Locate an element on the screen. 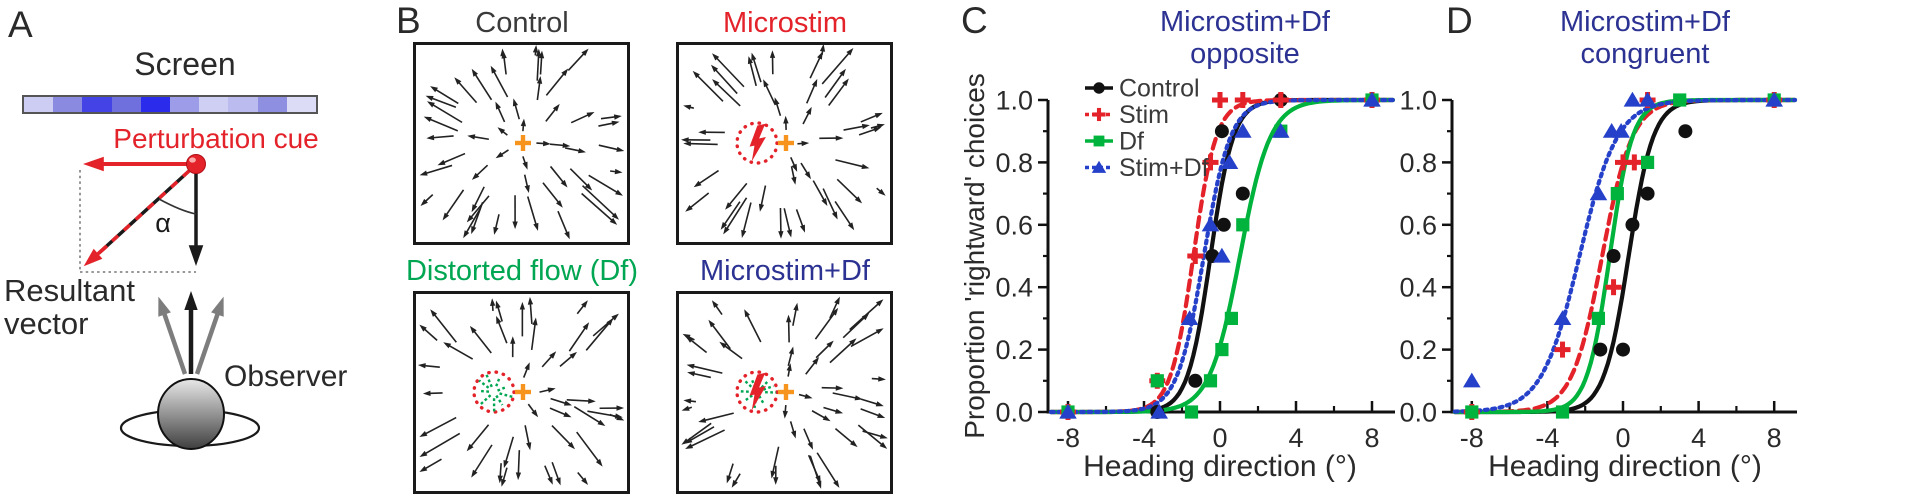 The height and width of the screenshot is (500, 1920). curve-control is located at coordinates (1625, 256).